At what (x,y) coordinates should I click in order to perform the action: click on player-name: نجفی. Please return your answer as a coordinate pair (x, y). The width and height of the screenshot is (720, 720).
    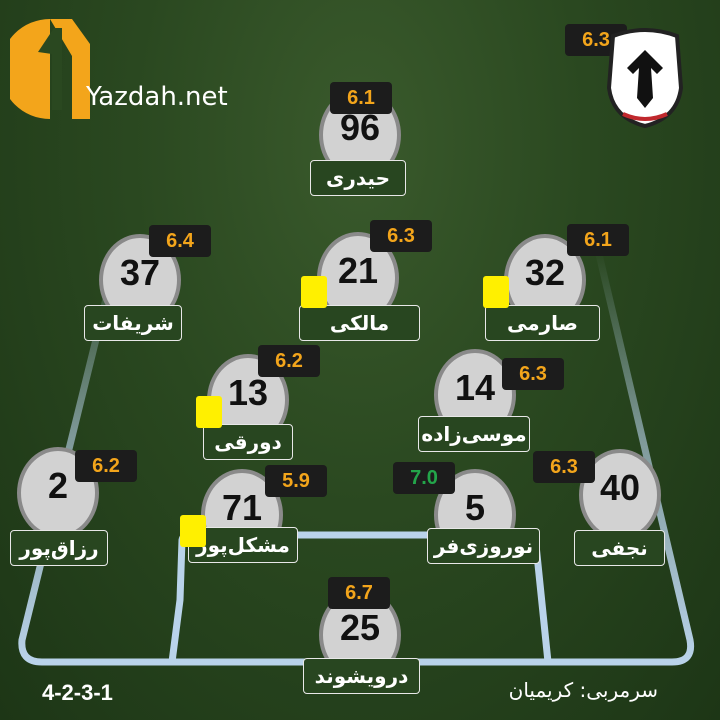
    Looking at the image, I should click on (619, 548).